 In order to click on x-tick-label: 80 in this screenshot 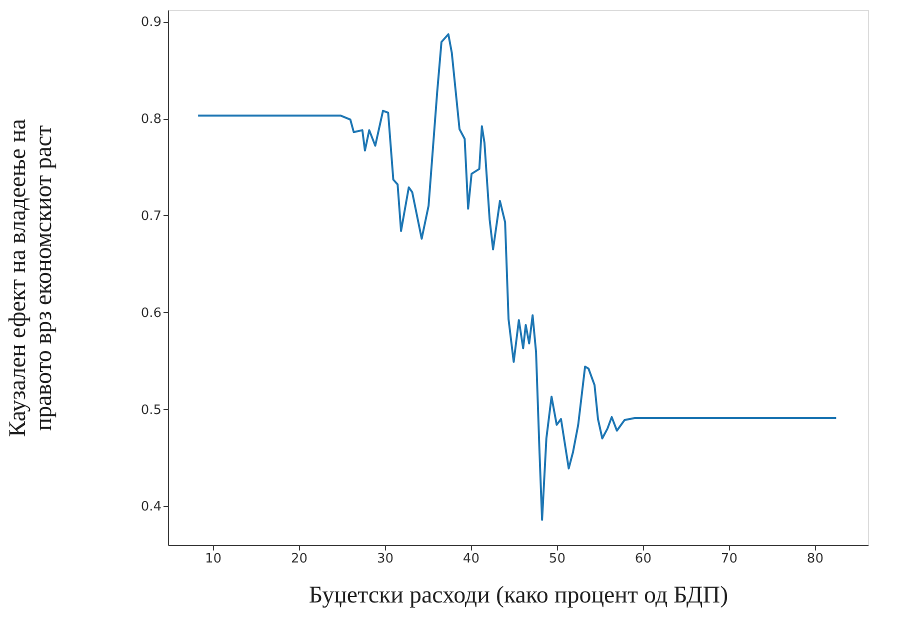, I will do `click(815, 559)`.